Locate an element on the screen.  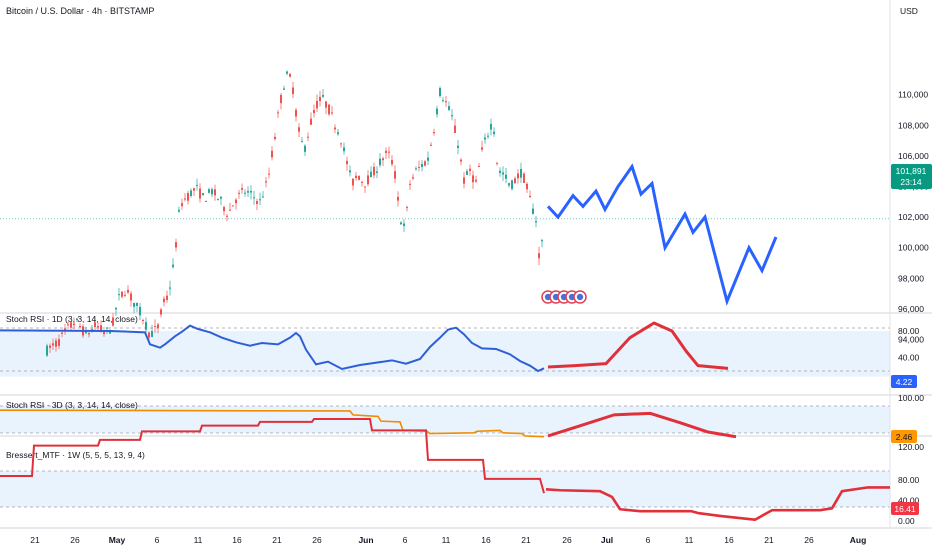
last-price-badge is located at coordinates (911, 176).